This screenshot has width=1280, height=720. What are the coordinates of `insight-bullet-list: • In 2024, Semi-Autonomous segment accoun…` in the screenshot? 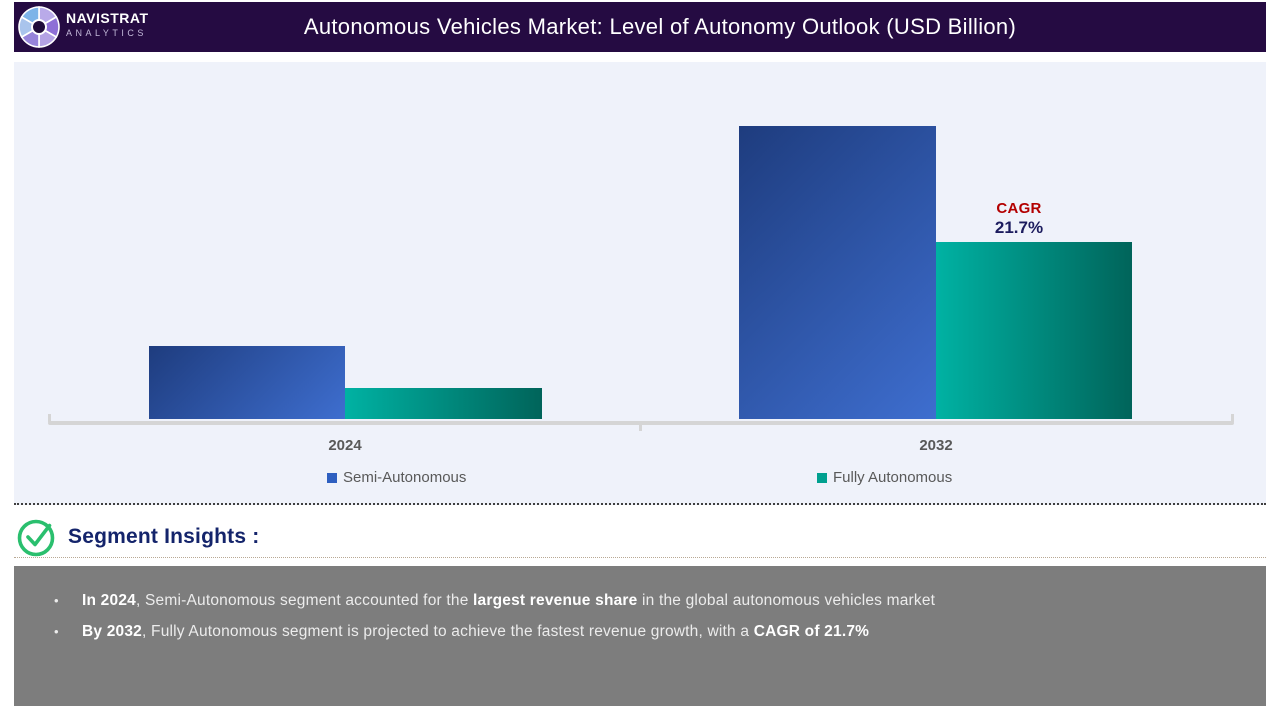 It's located at (645, 616).